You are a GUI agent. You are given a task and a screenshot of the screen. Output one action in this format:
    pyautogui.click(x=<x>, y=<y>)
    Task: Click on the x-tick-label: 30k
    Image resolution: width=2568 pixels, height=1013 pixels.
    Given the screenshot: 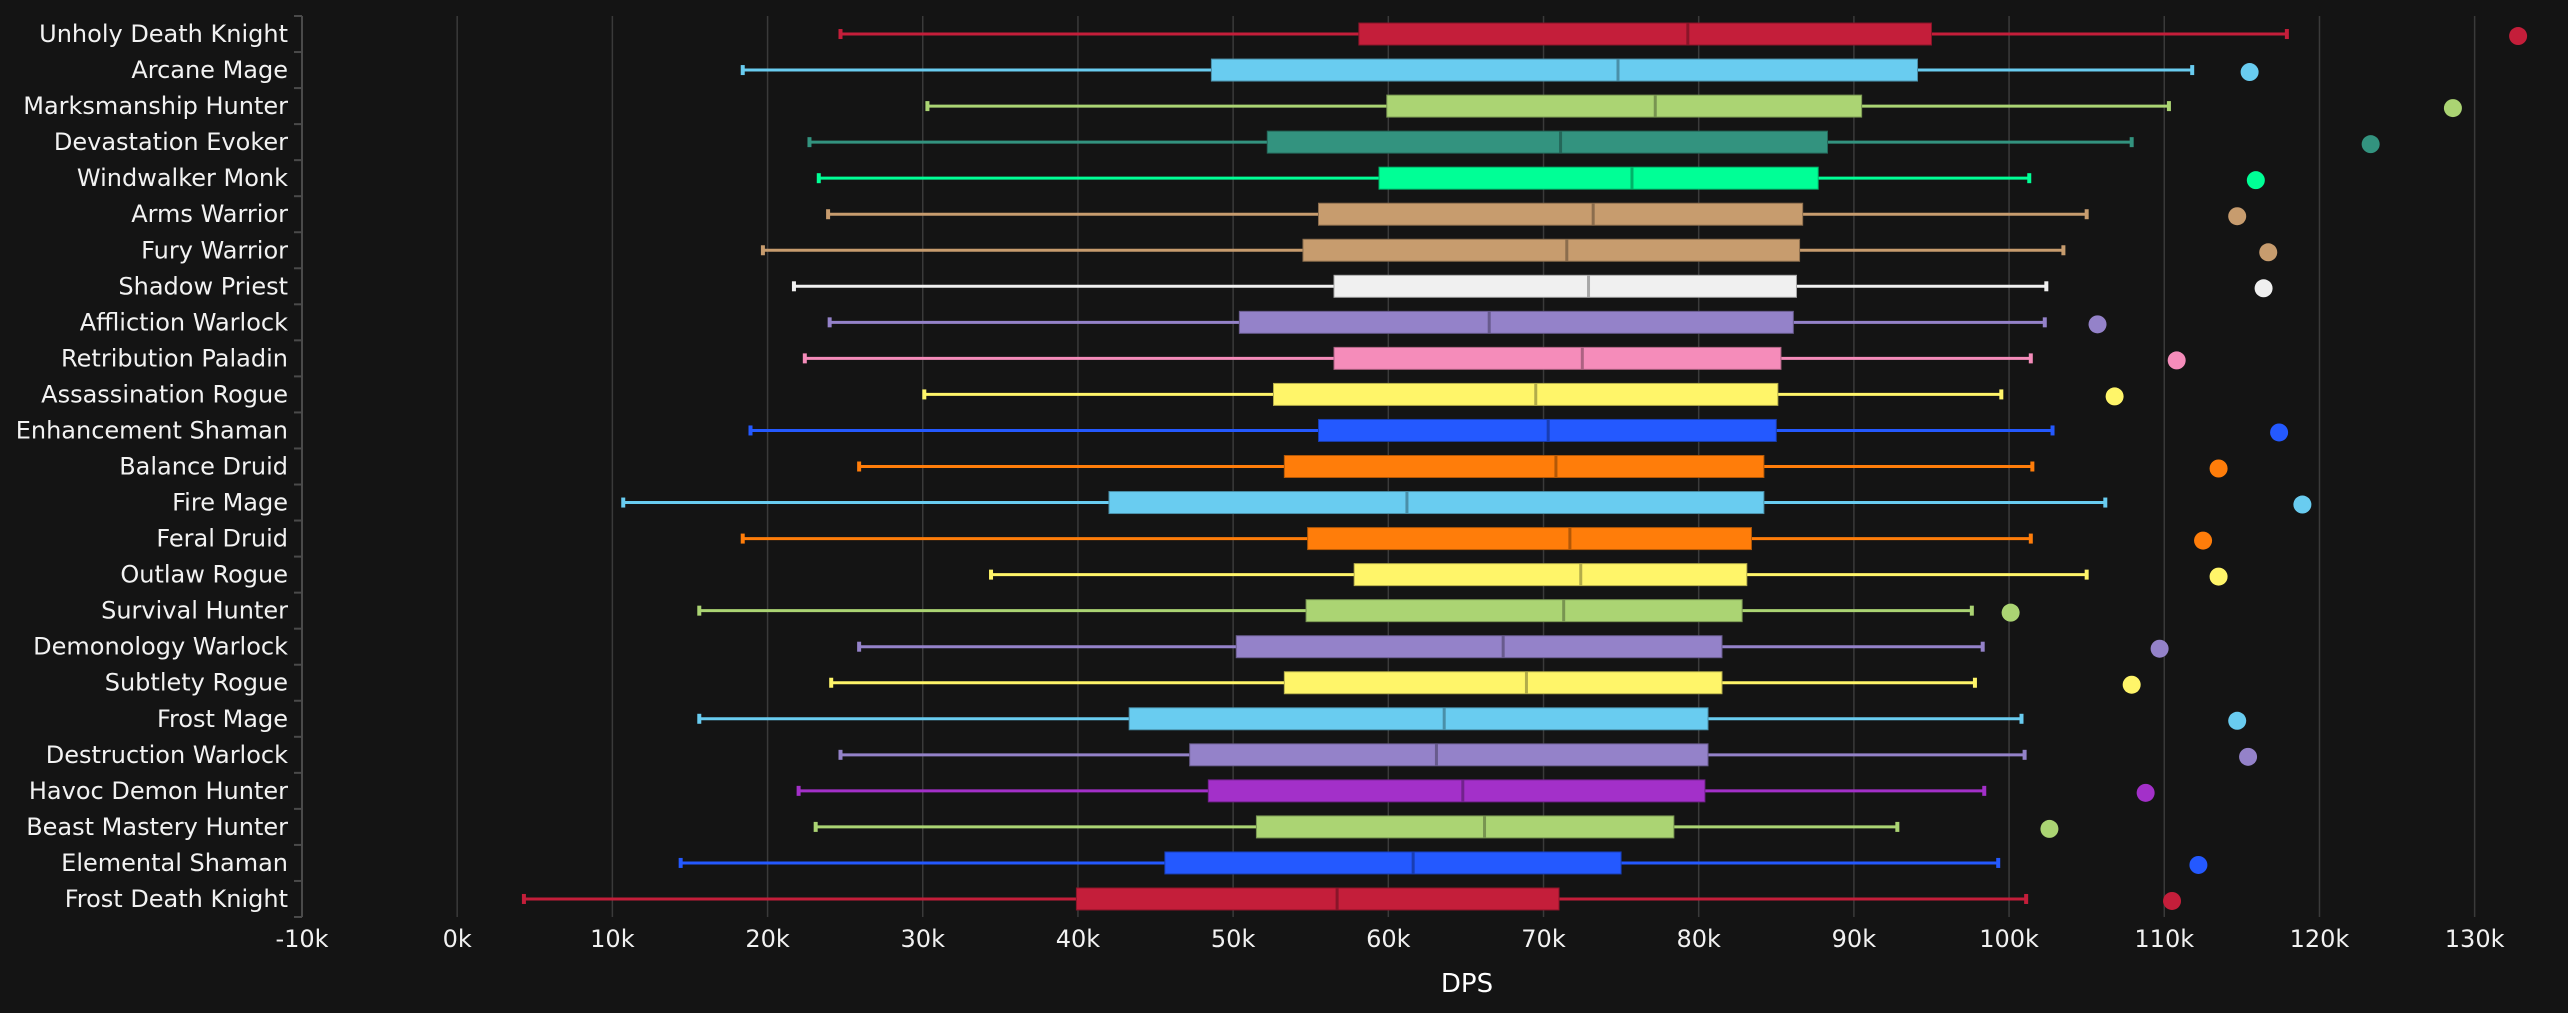 What is the action you would take?
    pyautogui.click(x=923, y=939)
    